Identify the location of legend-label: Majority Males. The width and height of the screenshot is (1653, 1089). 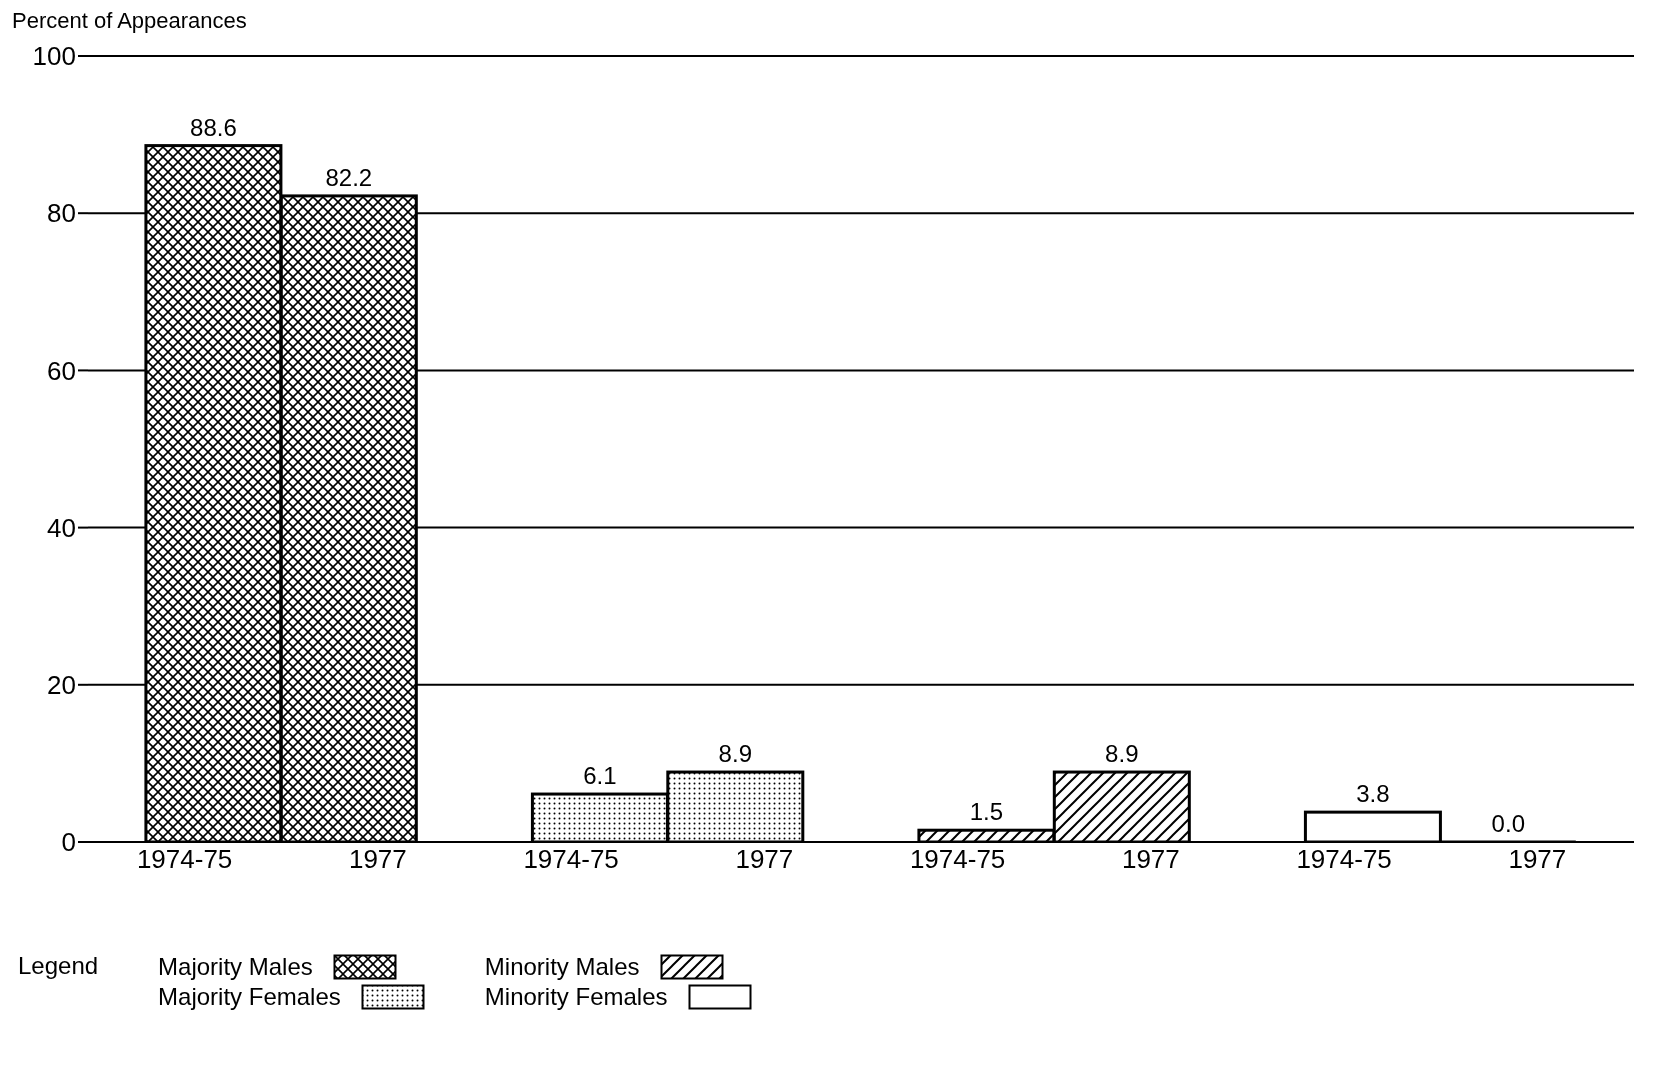
(235, 967).